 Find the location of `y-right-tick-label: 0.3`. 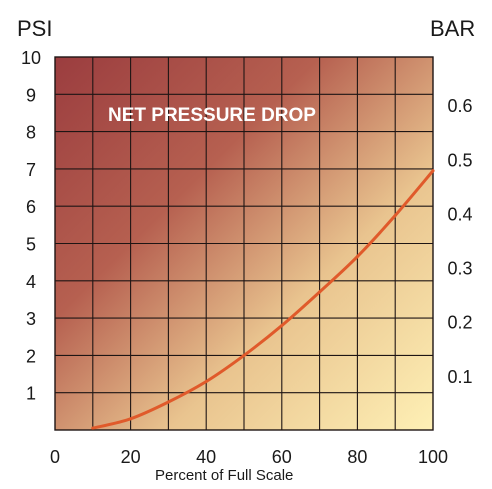

y-right-tick-label: 0.3 is located at coordinates (459, 269).